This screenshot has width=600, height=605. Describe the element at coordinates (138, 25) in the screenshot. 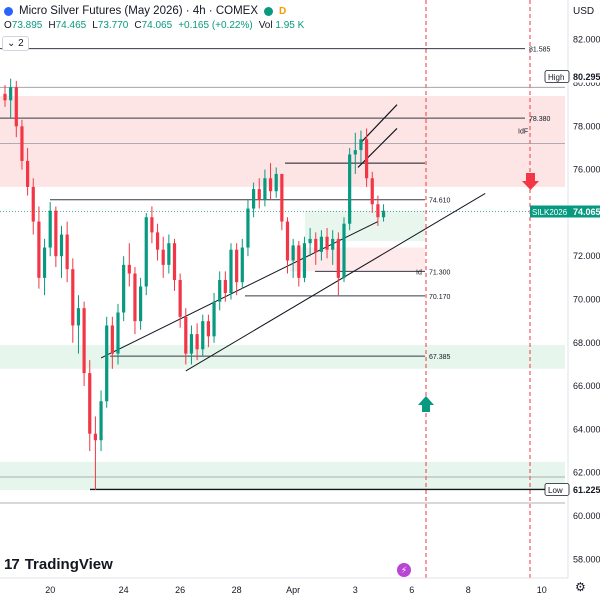

I see `close-label: C` at that location.